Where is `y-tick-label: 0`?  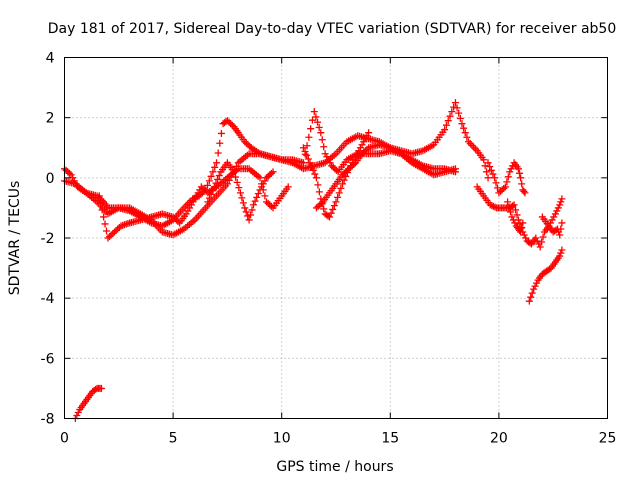
y-tick-label: 0 is located at coordinates (50, 179).